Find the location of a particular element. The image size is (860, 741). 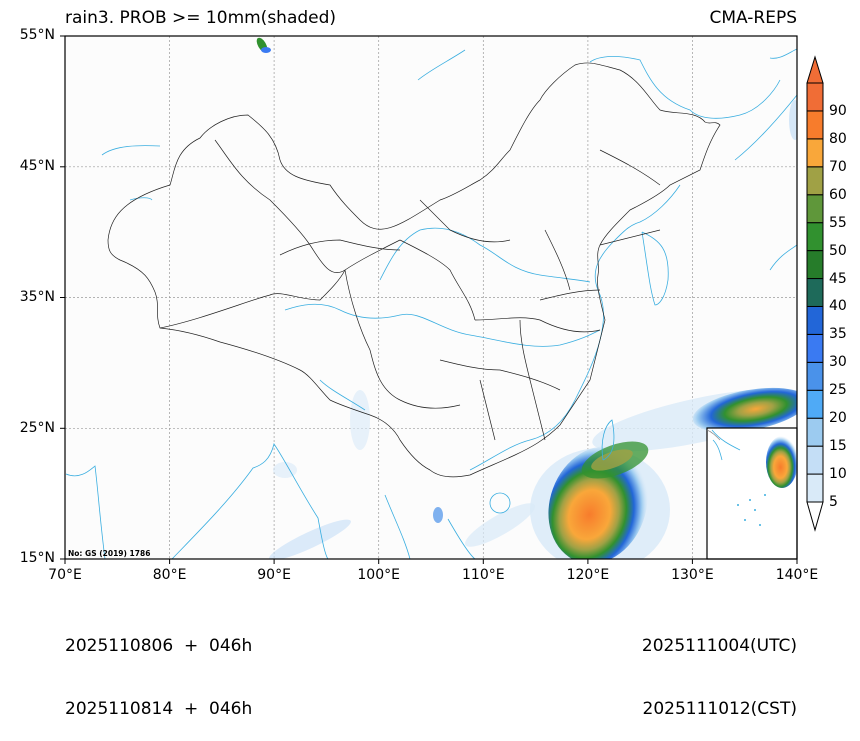

colorbar-level-label: 30 is located at coordinates (838, 362).